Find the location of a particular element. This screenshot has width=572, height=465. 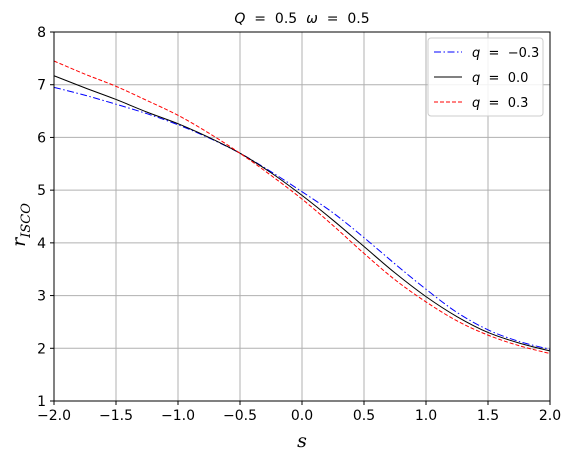

y-tick-label: 3 is located at coordinates (41, 297).